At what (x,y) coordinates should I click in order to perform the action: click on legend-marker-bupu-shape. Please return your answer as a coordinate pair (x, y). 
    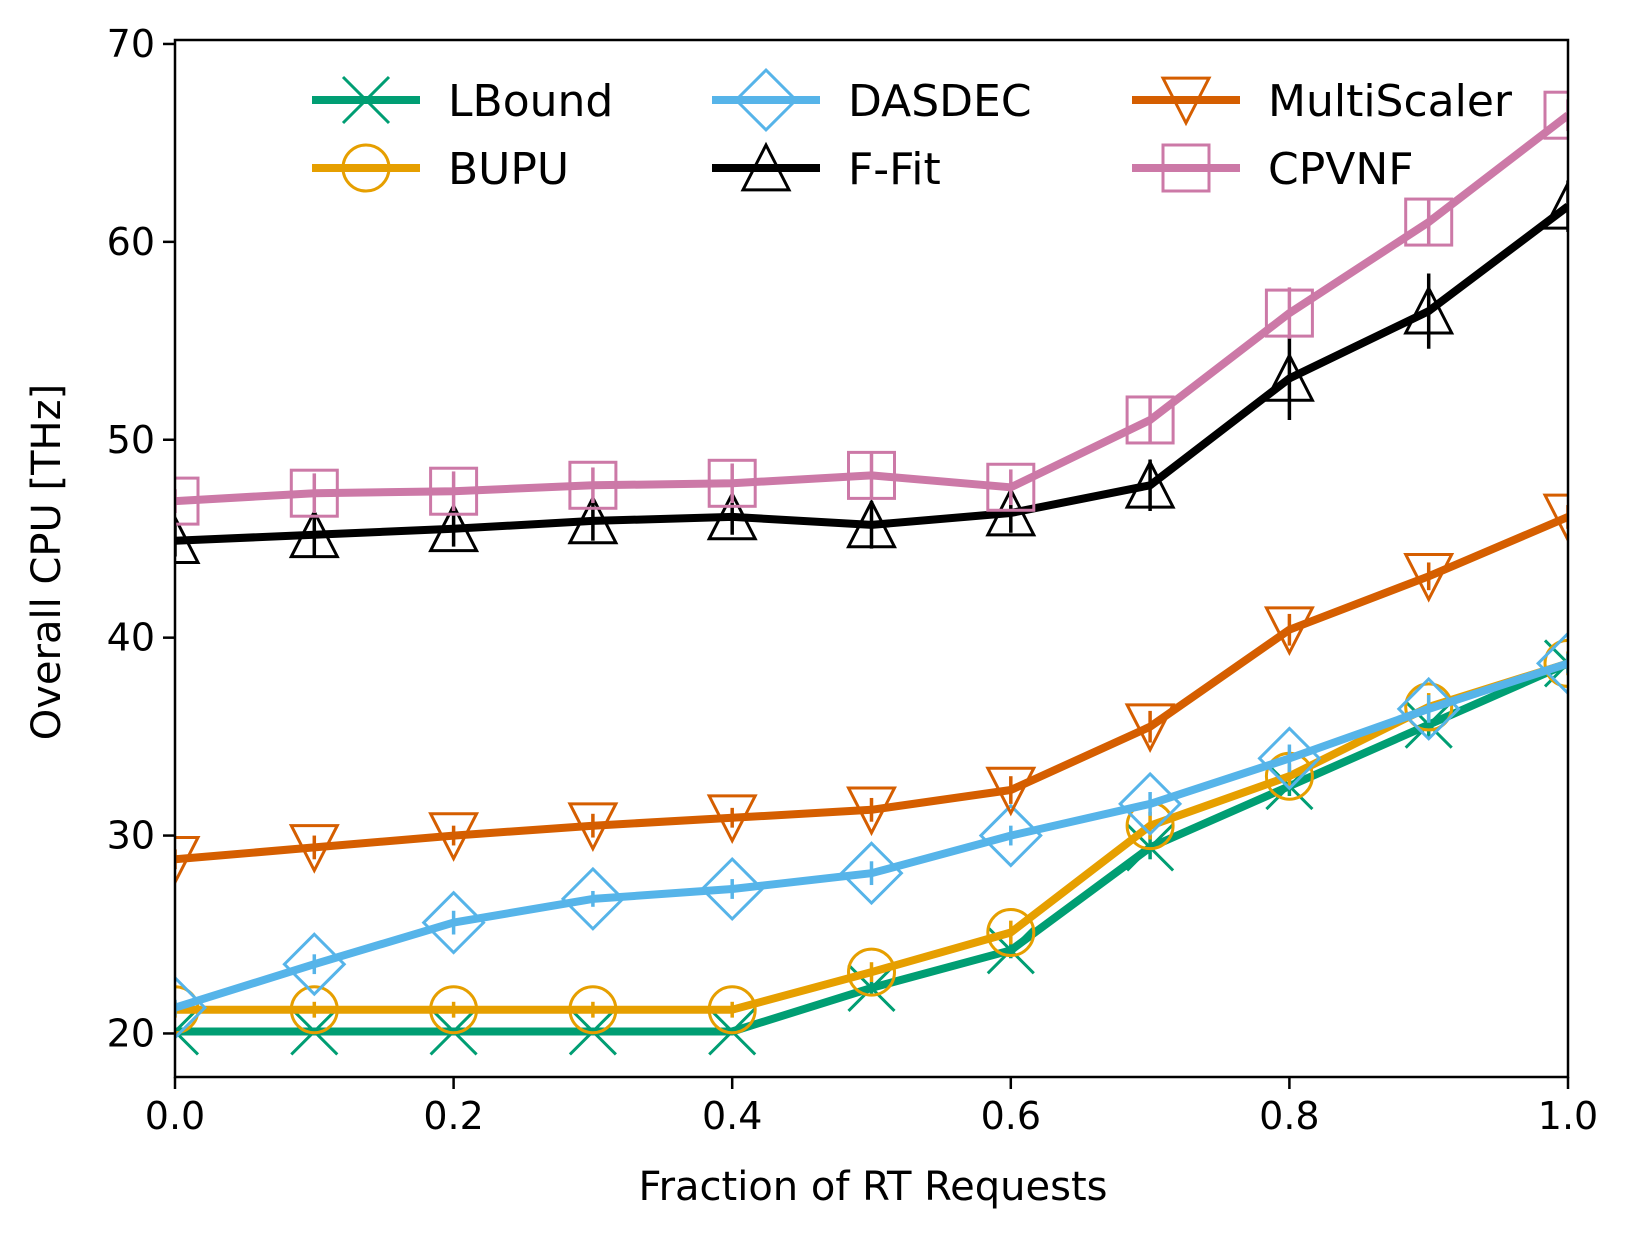
    Looking at the image, I should click on (366, 168).